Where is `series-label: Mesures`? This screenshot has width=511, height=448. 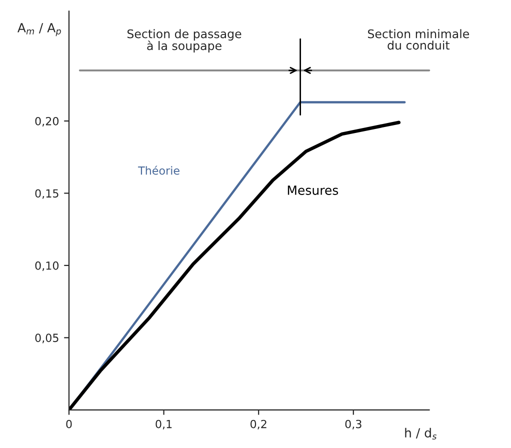 series-label: Mesures is located at coordinates (313, 190).